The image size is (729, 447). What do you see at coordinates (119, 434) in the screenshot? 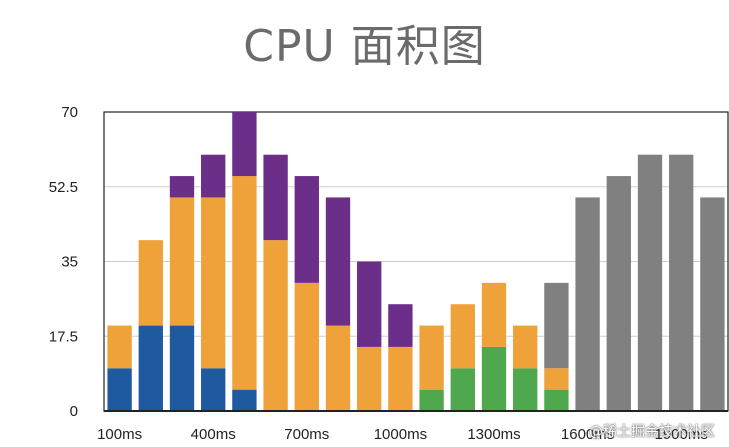
I see `x-tick-label: 100ms` at bounding box center [119, 434].